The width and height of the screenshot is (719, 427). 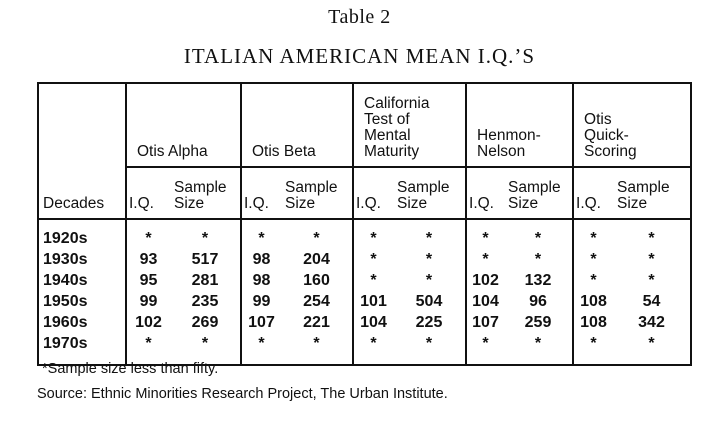 What do you see at coordinates (409, 125) in the screenshot?
I see `group-header: California Test of Mental Maturity` at bounding box center [409, 125].